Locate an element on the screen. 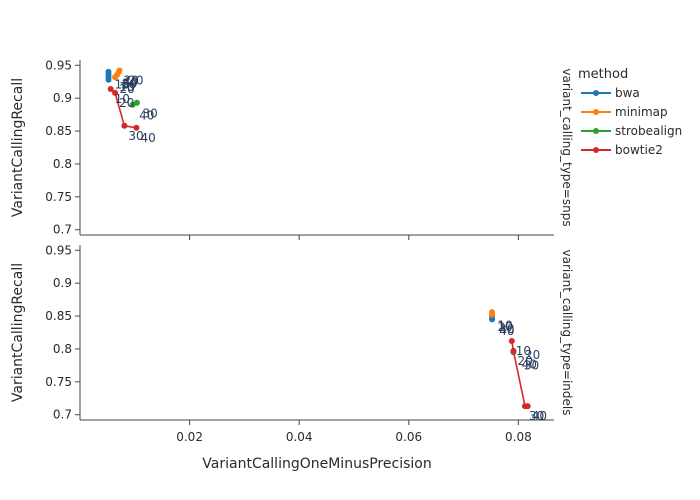 This screenshot has height=500, width=700. x-tick-label: 0.04 is located at coordinates (299, 437).